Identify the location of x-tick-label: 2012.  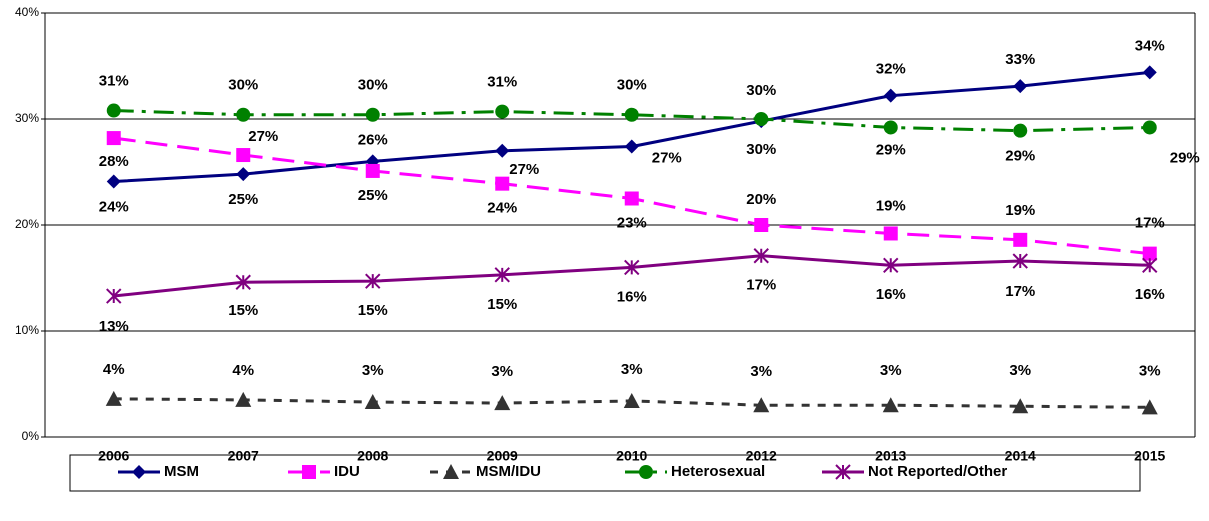
(761, 456).